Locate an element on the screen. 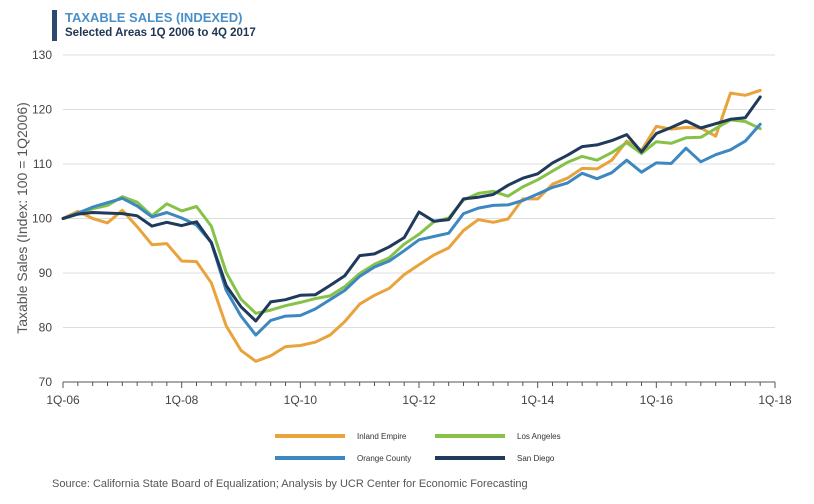 This screenshot has height=504, width=814. y-tick-label-110: 110 is located at coordinates (42, 164).